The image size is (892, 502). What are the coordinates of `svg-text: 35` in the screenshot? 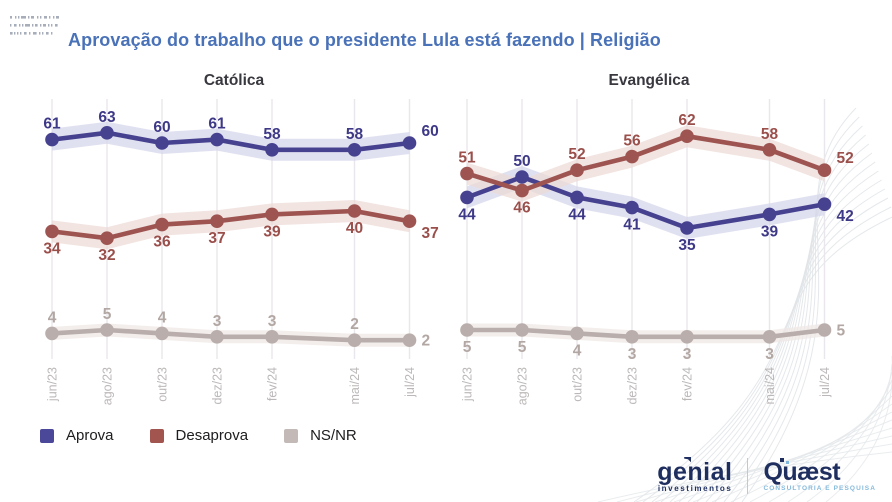 It's located at (687, 245).